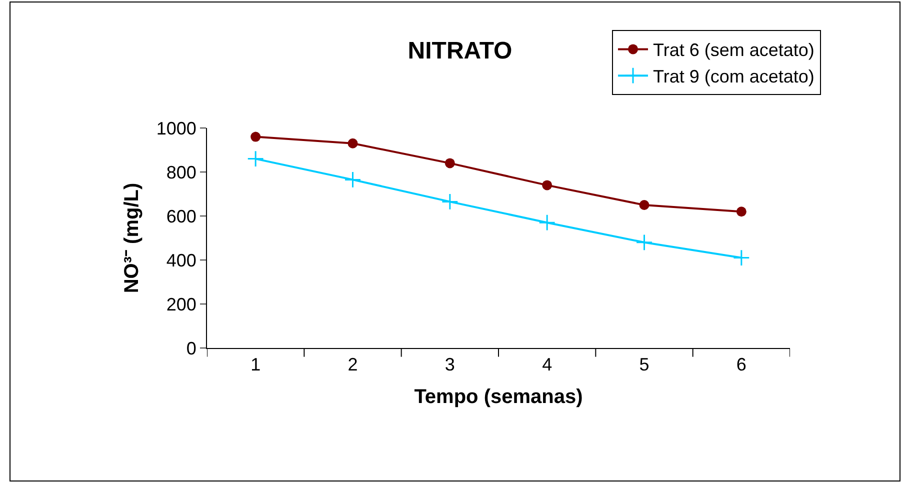  What do you see at coordinates (644, 364) in the screenshot?
I see `x-tick-label: 5` at bounding box center [644, 364].